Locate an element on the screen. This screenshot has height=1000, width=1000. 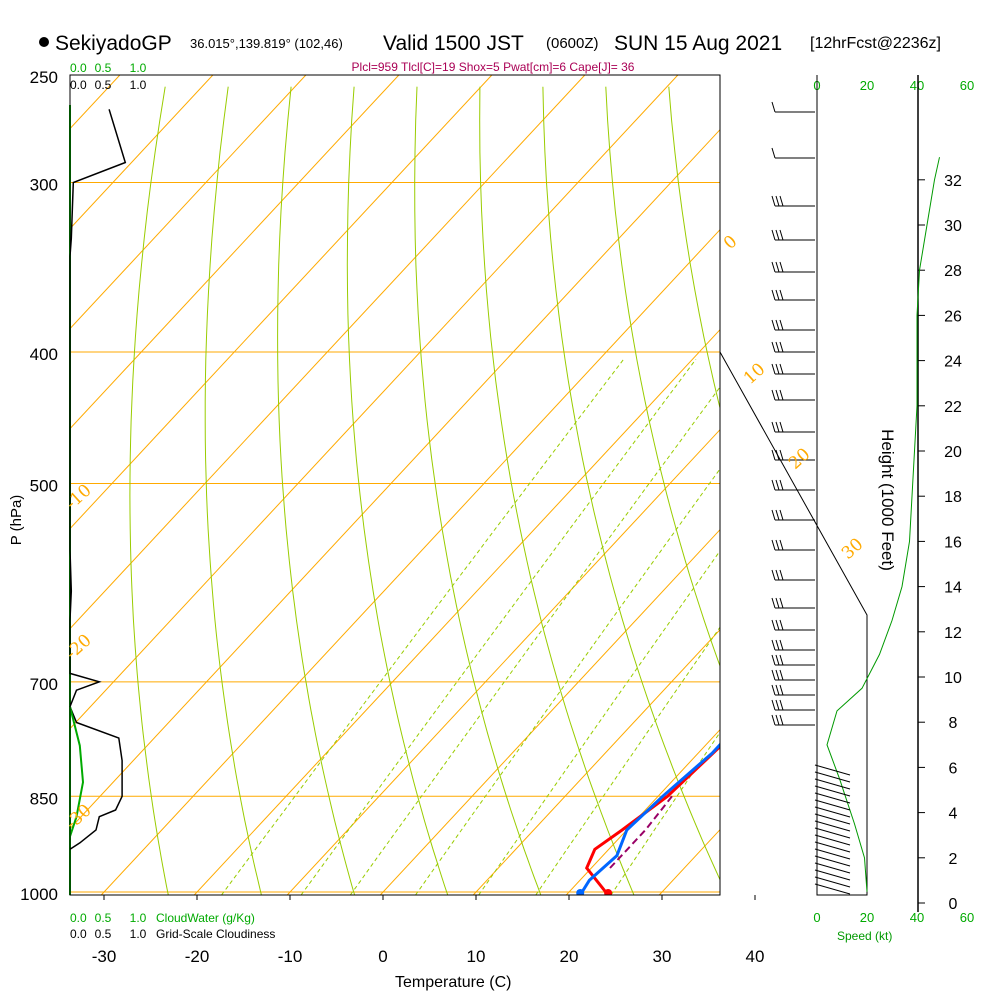
speed-tick-top: 20 is located at coordinates (867, 85).